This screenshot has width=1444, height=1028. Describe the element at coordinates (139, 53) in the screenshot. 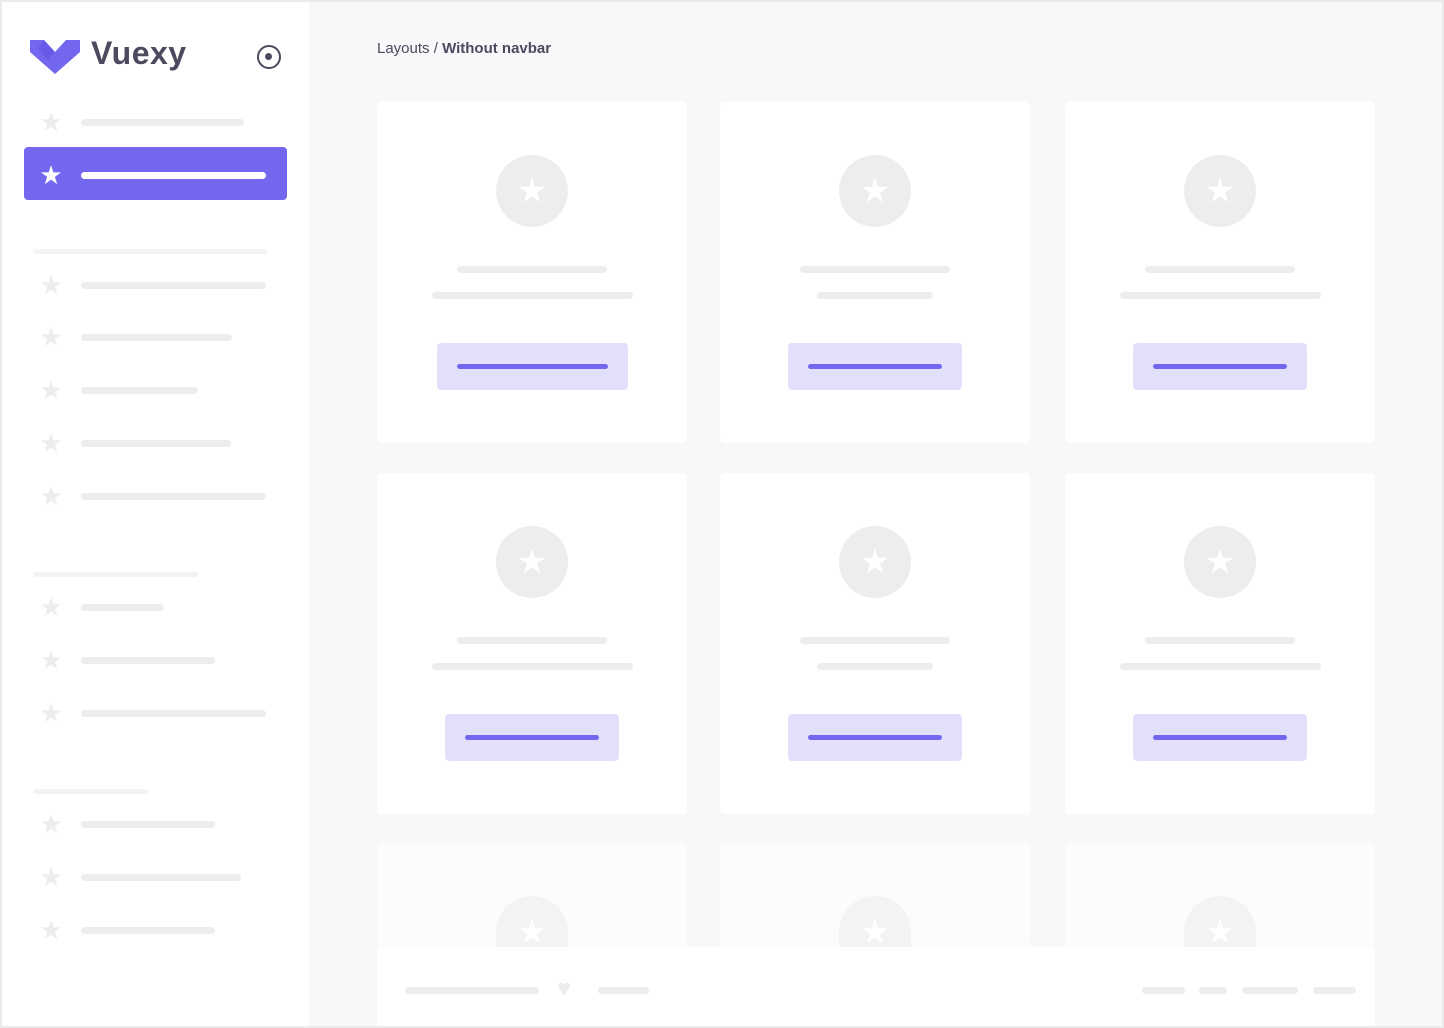

I see `brand-name: Vuexy` at that location.